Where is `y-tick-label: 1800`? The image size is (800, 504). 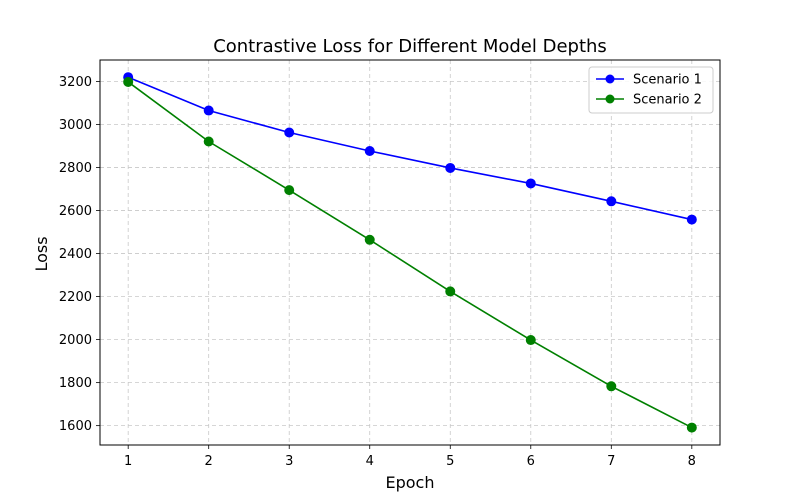
y-tick-label: 1800 is located at coordinates (75, 383).